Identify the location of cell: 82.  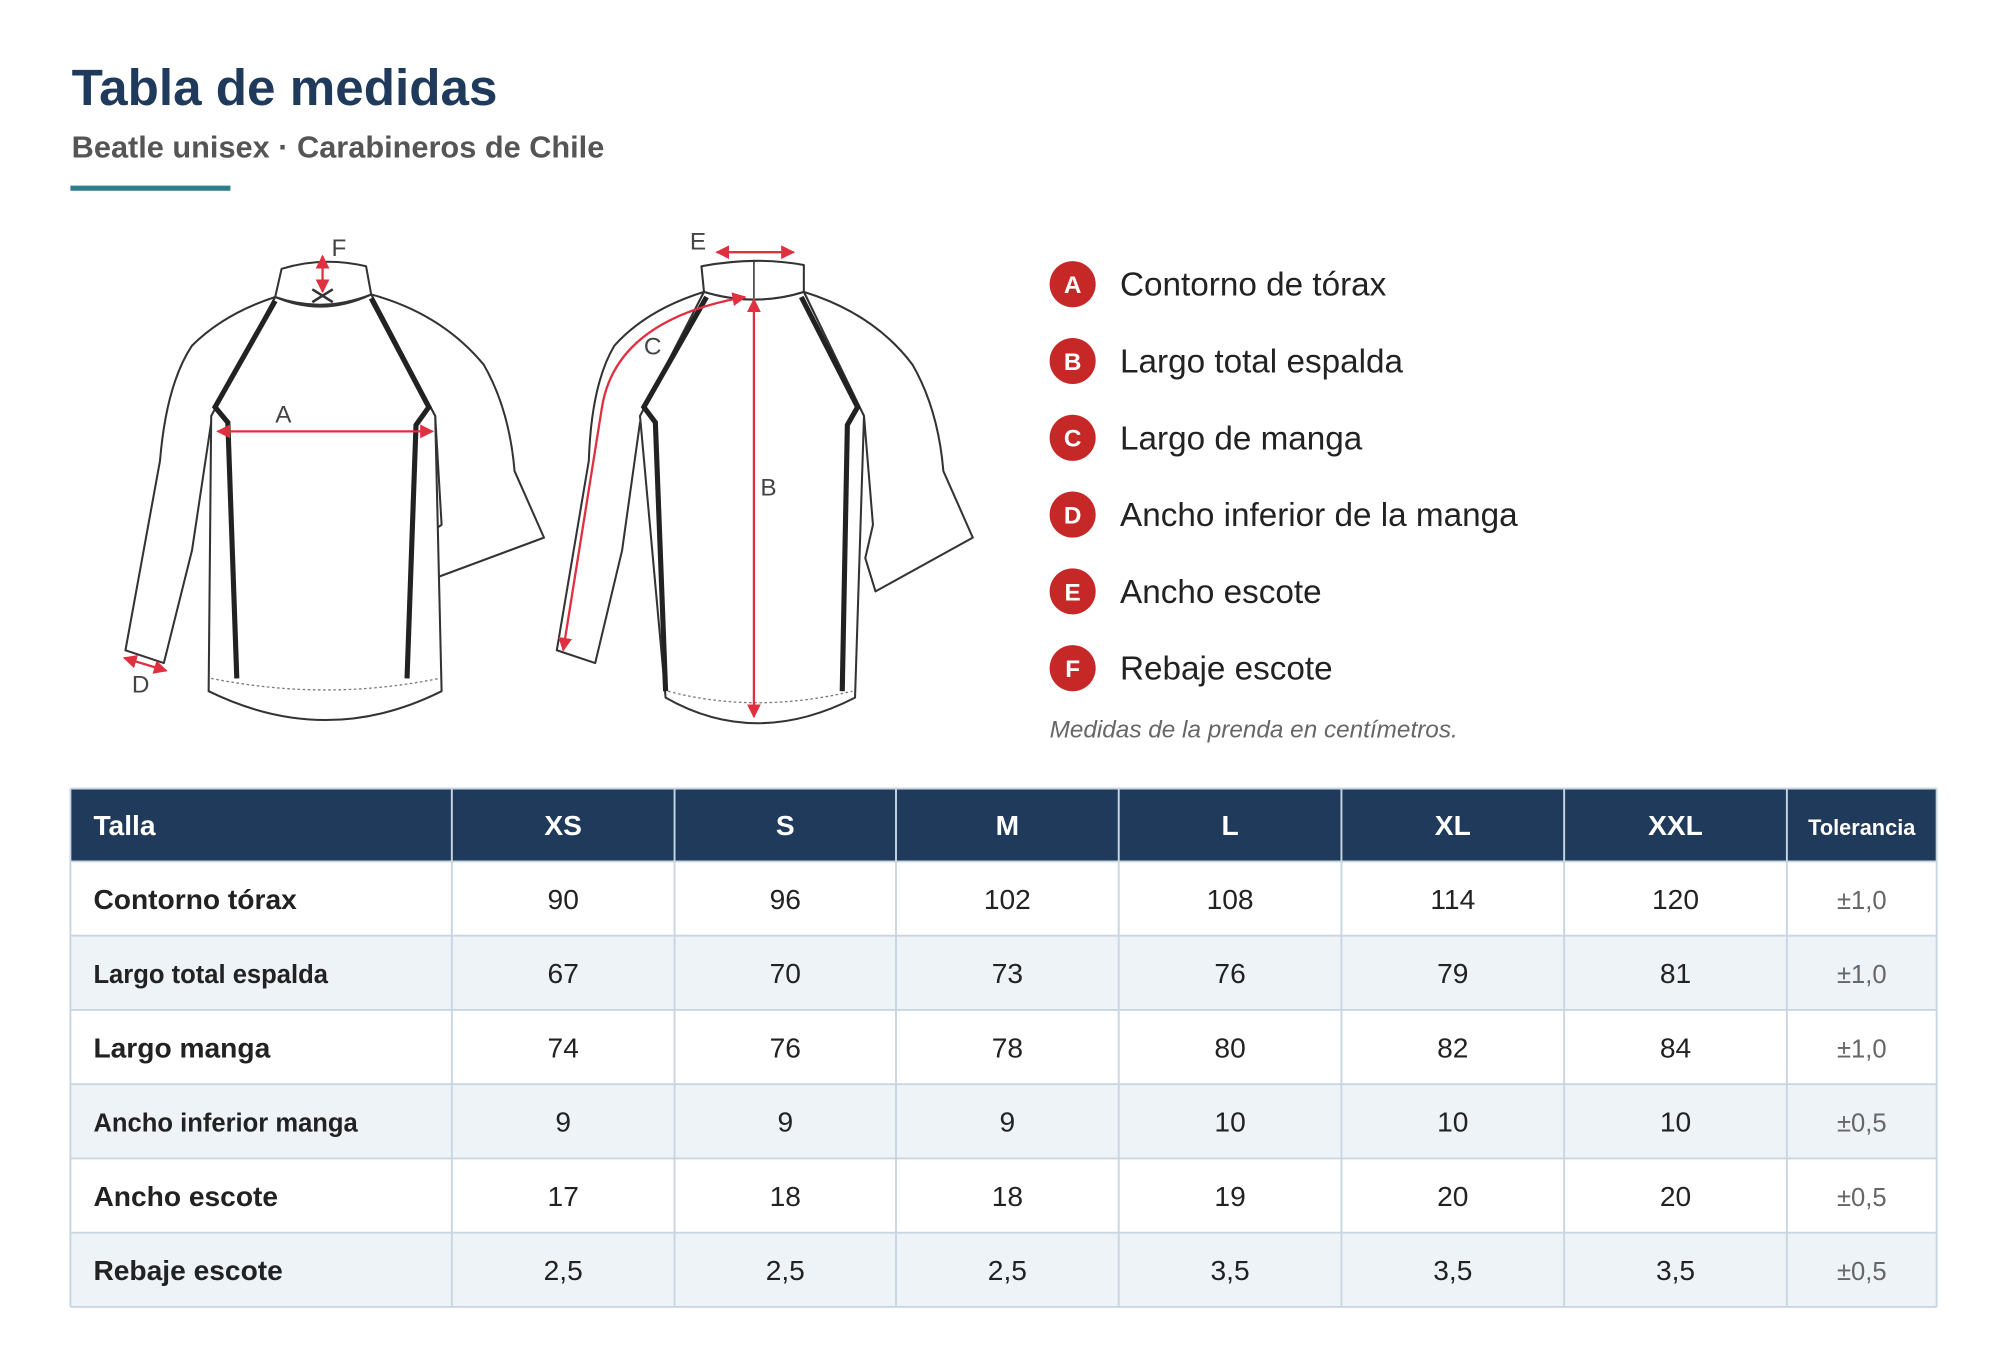
(1452, 1047).